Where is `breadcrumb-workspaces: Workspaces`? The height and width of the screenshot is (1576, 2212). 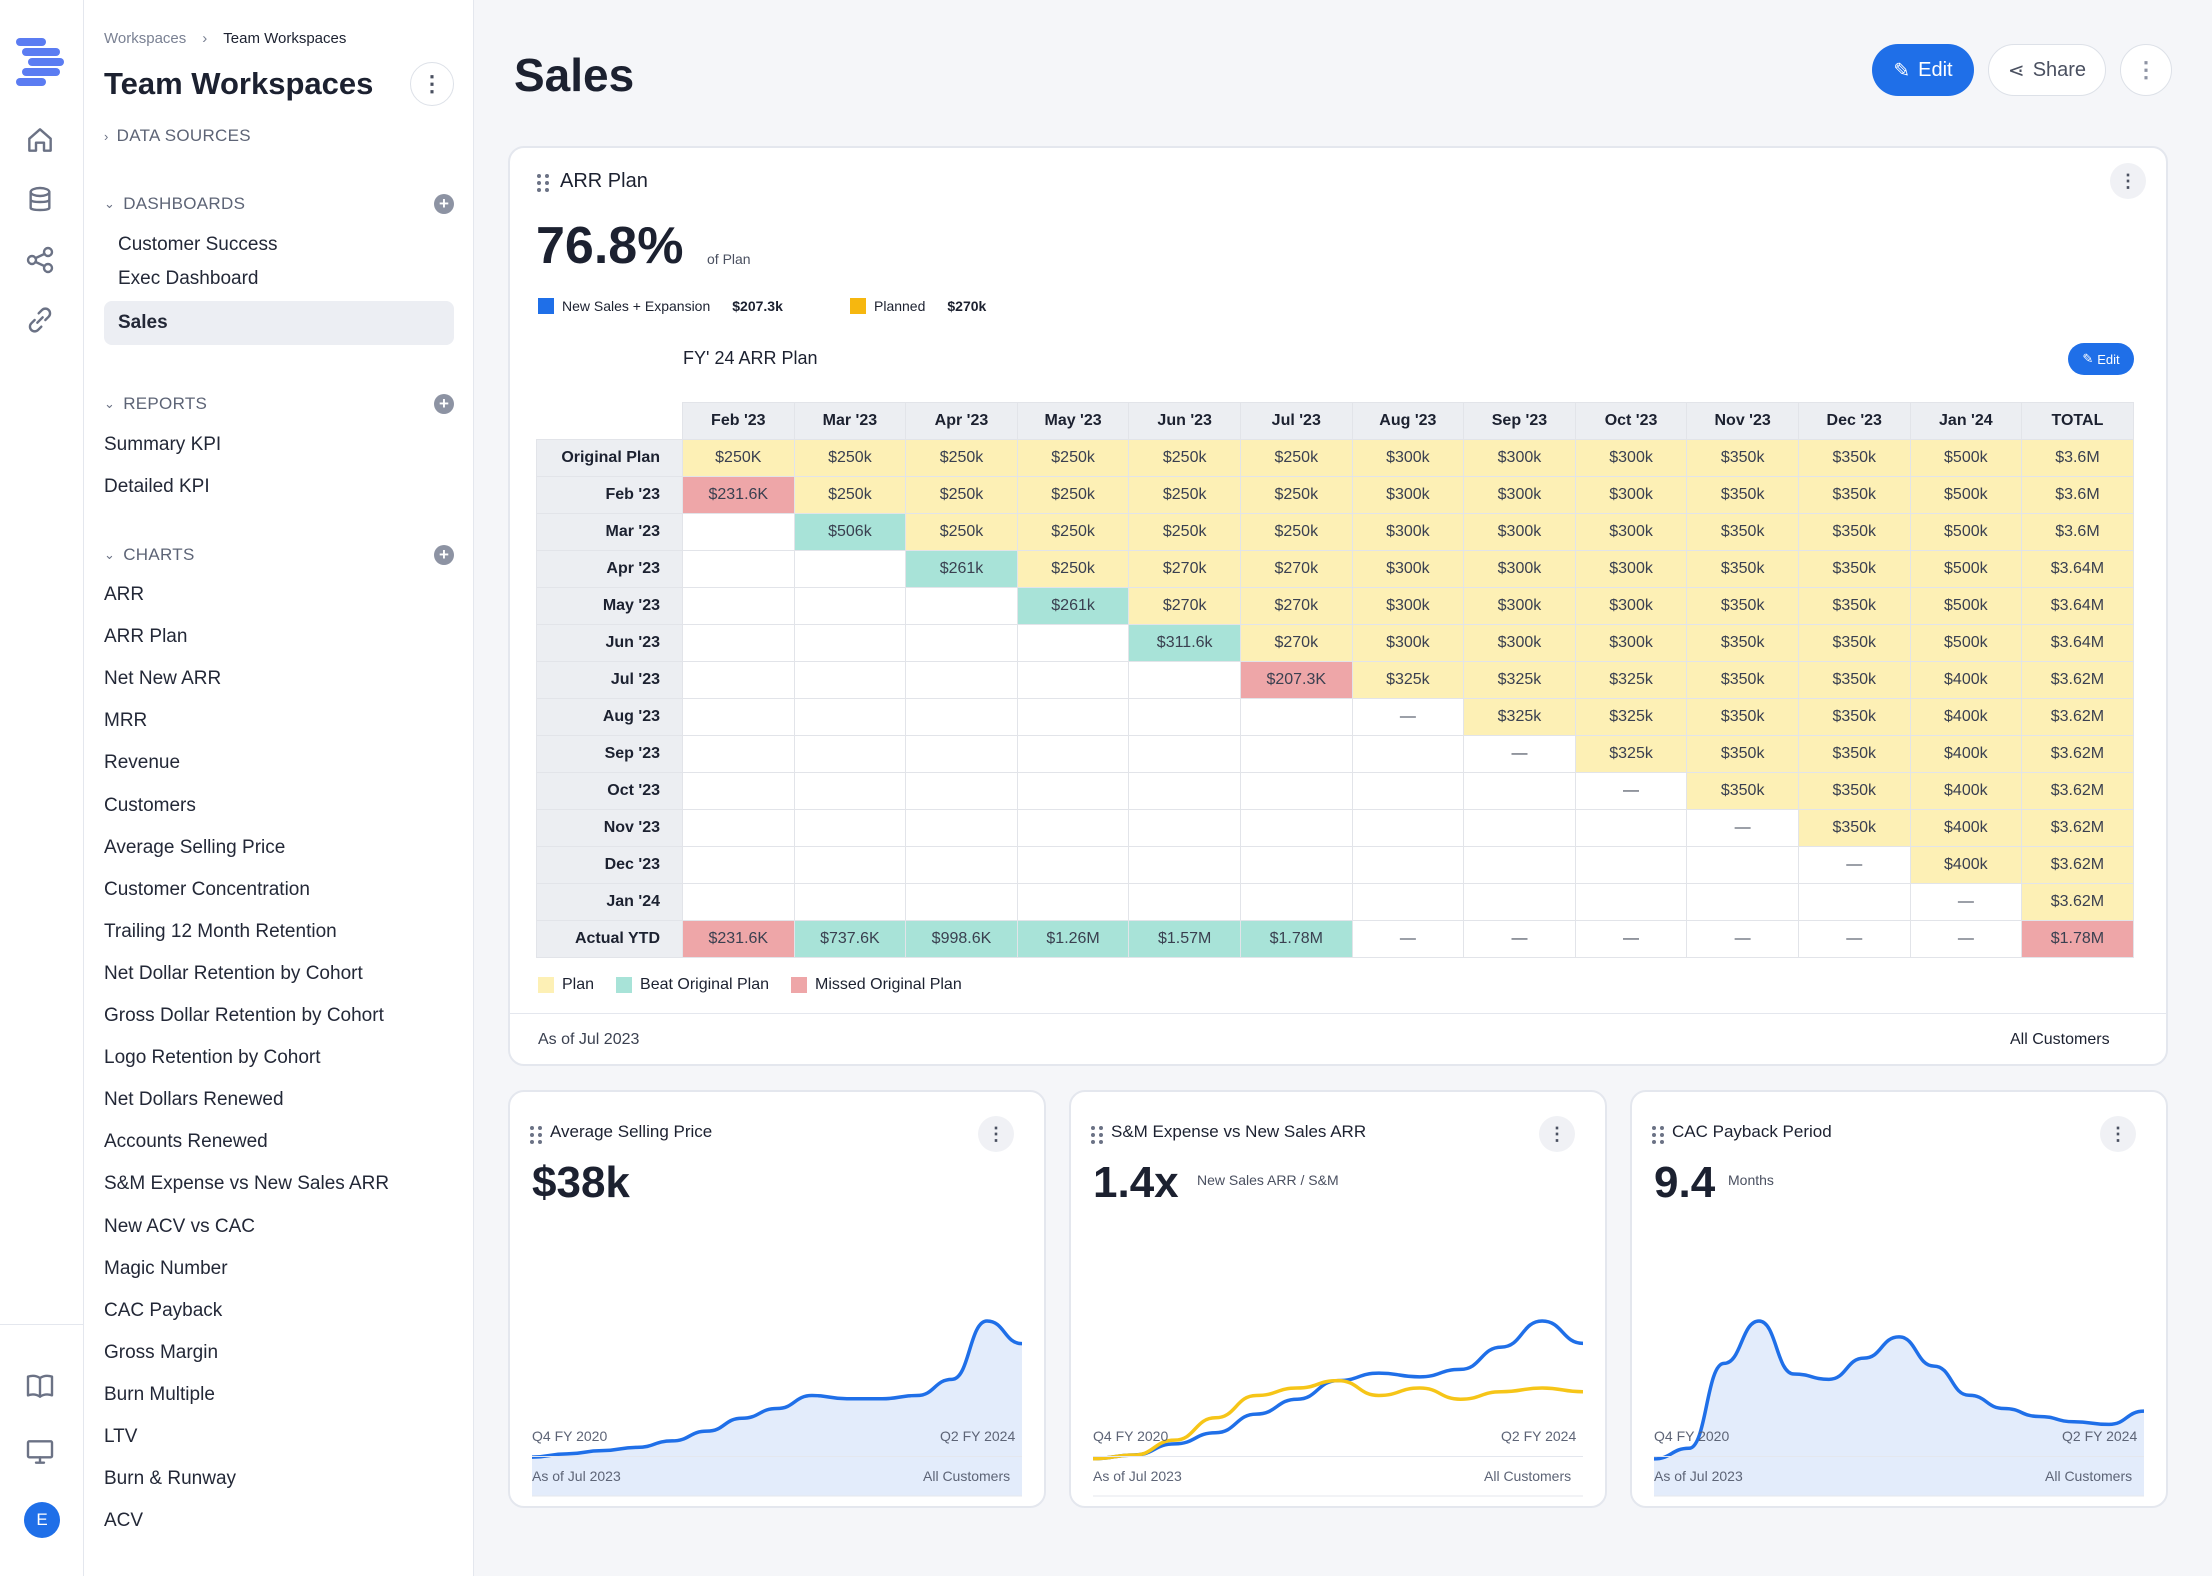 breadcrumb-workspaces: Workspaces is located at coordinates (145, 38).